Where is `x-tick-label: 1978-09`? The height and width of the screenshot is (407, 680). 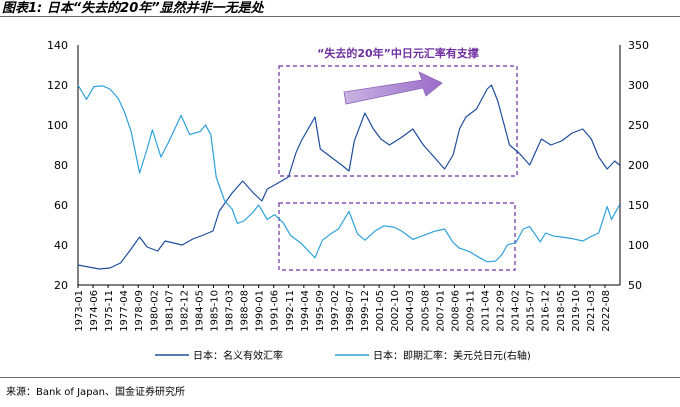
x-tick-label: 1978-09 is located at coordinates (139, 311).